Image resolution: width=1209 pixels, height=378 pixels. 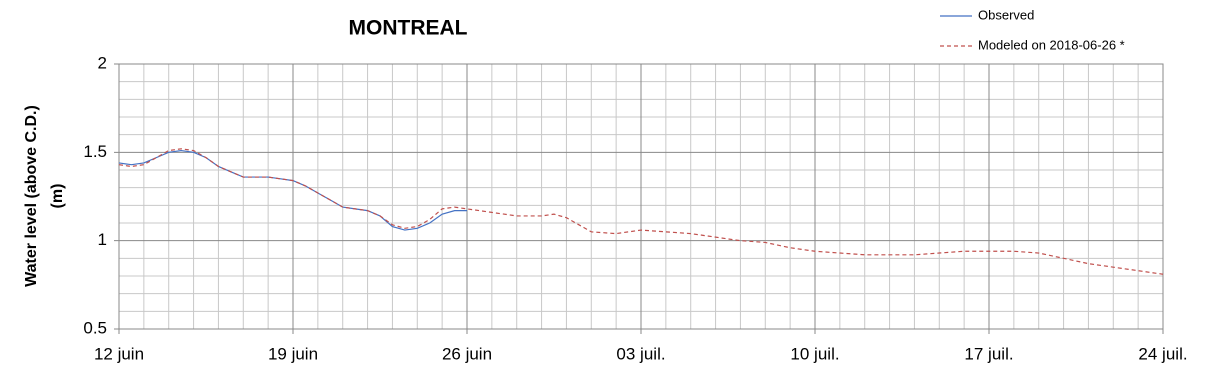 What do you see at coordinates (1051, 44) in the screenshot?
I see `legend-label: Modeled on 2018-06-26 *` at bounding box center [1051, 44].